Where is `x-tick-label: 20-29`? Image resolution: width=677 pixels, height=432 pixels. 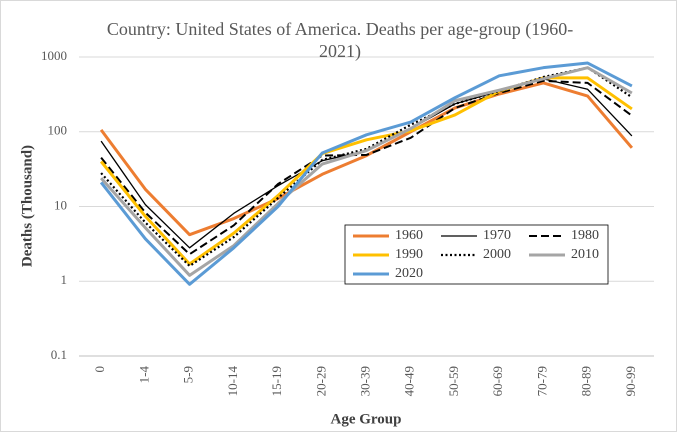 x-tick-label: 20-29 is located at coordinates (320, 381).